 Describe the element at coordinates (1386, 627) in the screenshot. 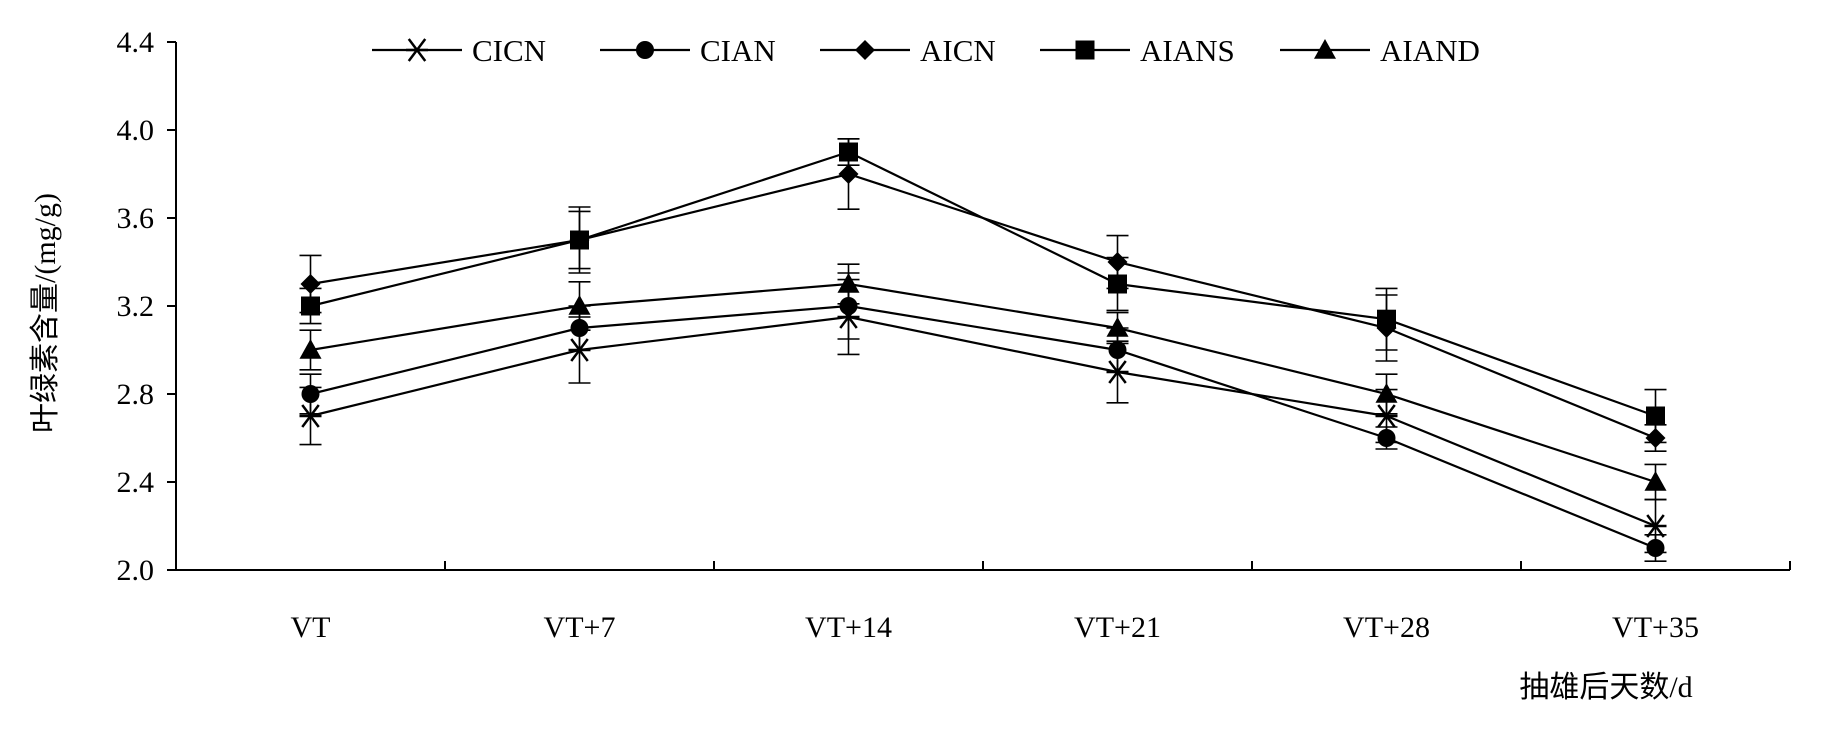

I see `x-tick-label: VT+28` at that location.